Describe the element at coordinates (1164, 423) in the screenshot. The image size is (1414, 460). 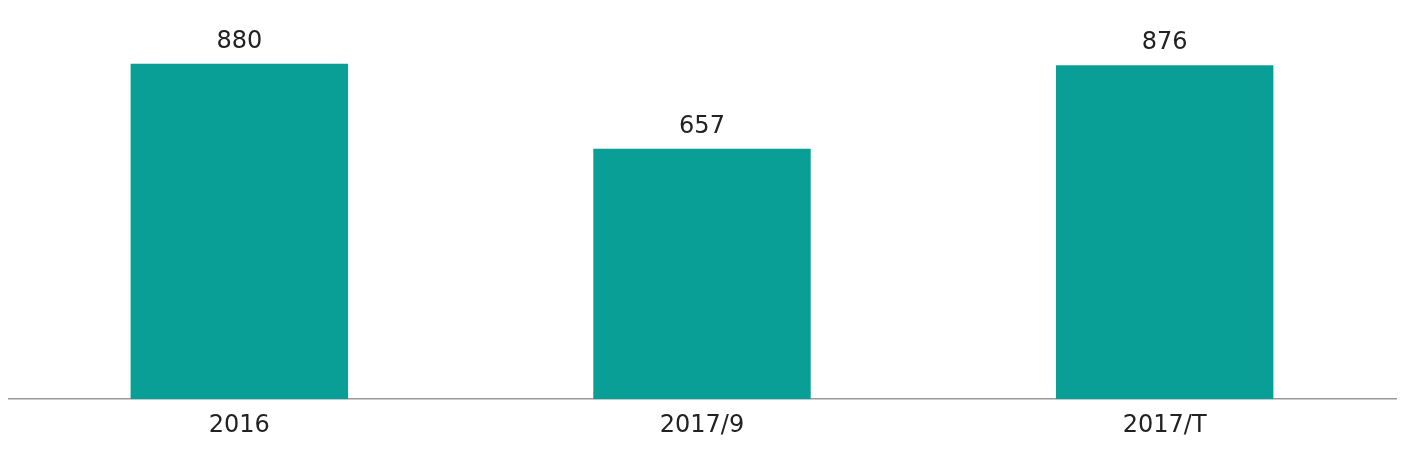
I see `x-tick-label: 2017/T` at that location.